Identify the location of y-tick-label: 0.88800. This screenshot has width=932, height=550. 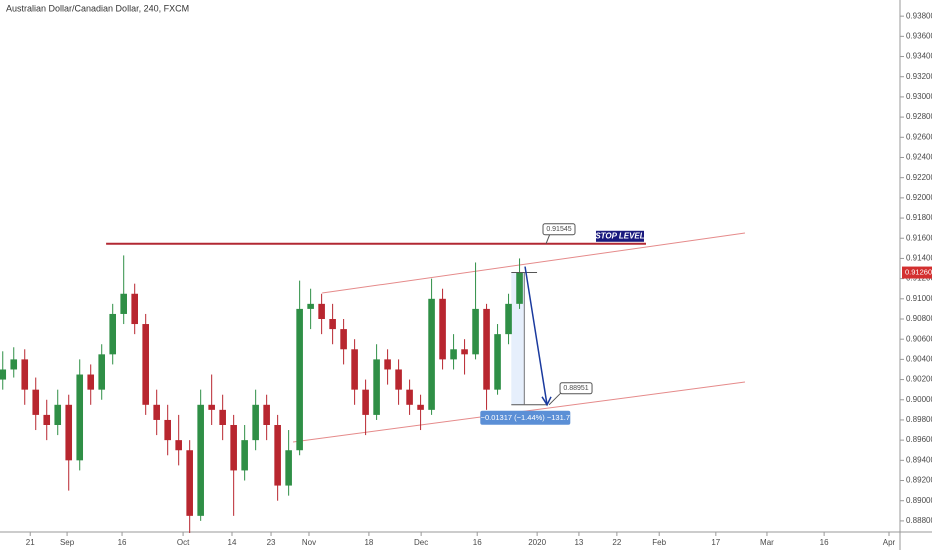
(919, 520).